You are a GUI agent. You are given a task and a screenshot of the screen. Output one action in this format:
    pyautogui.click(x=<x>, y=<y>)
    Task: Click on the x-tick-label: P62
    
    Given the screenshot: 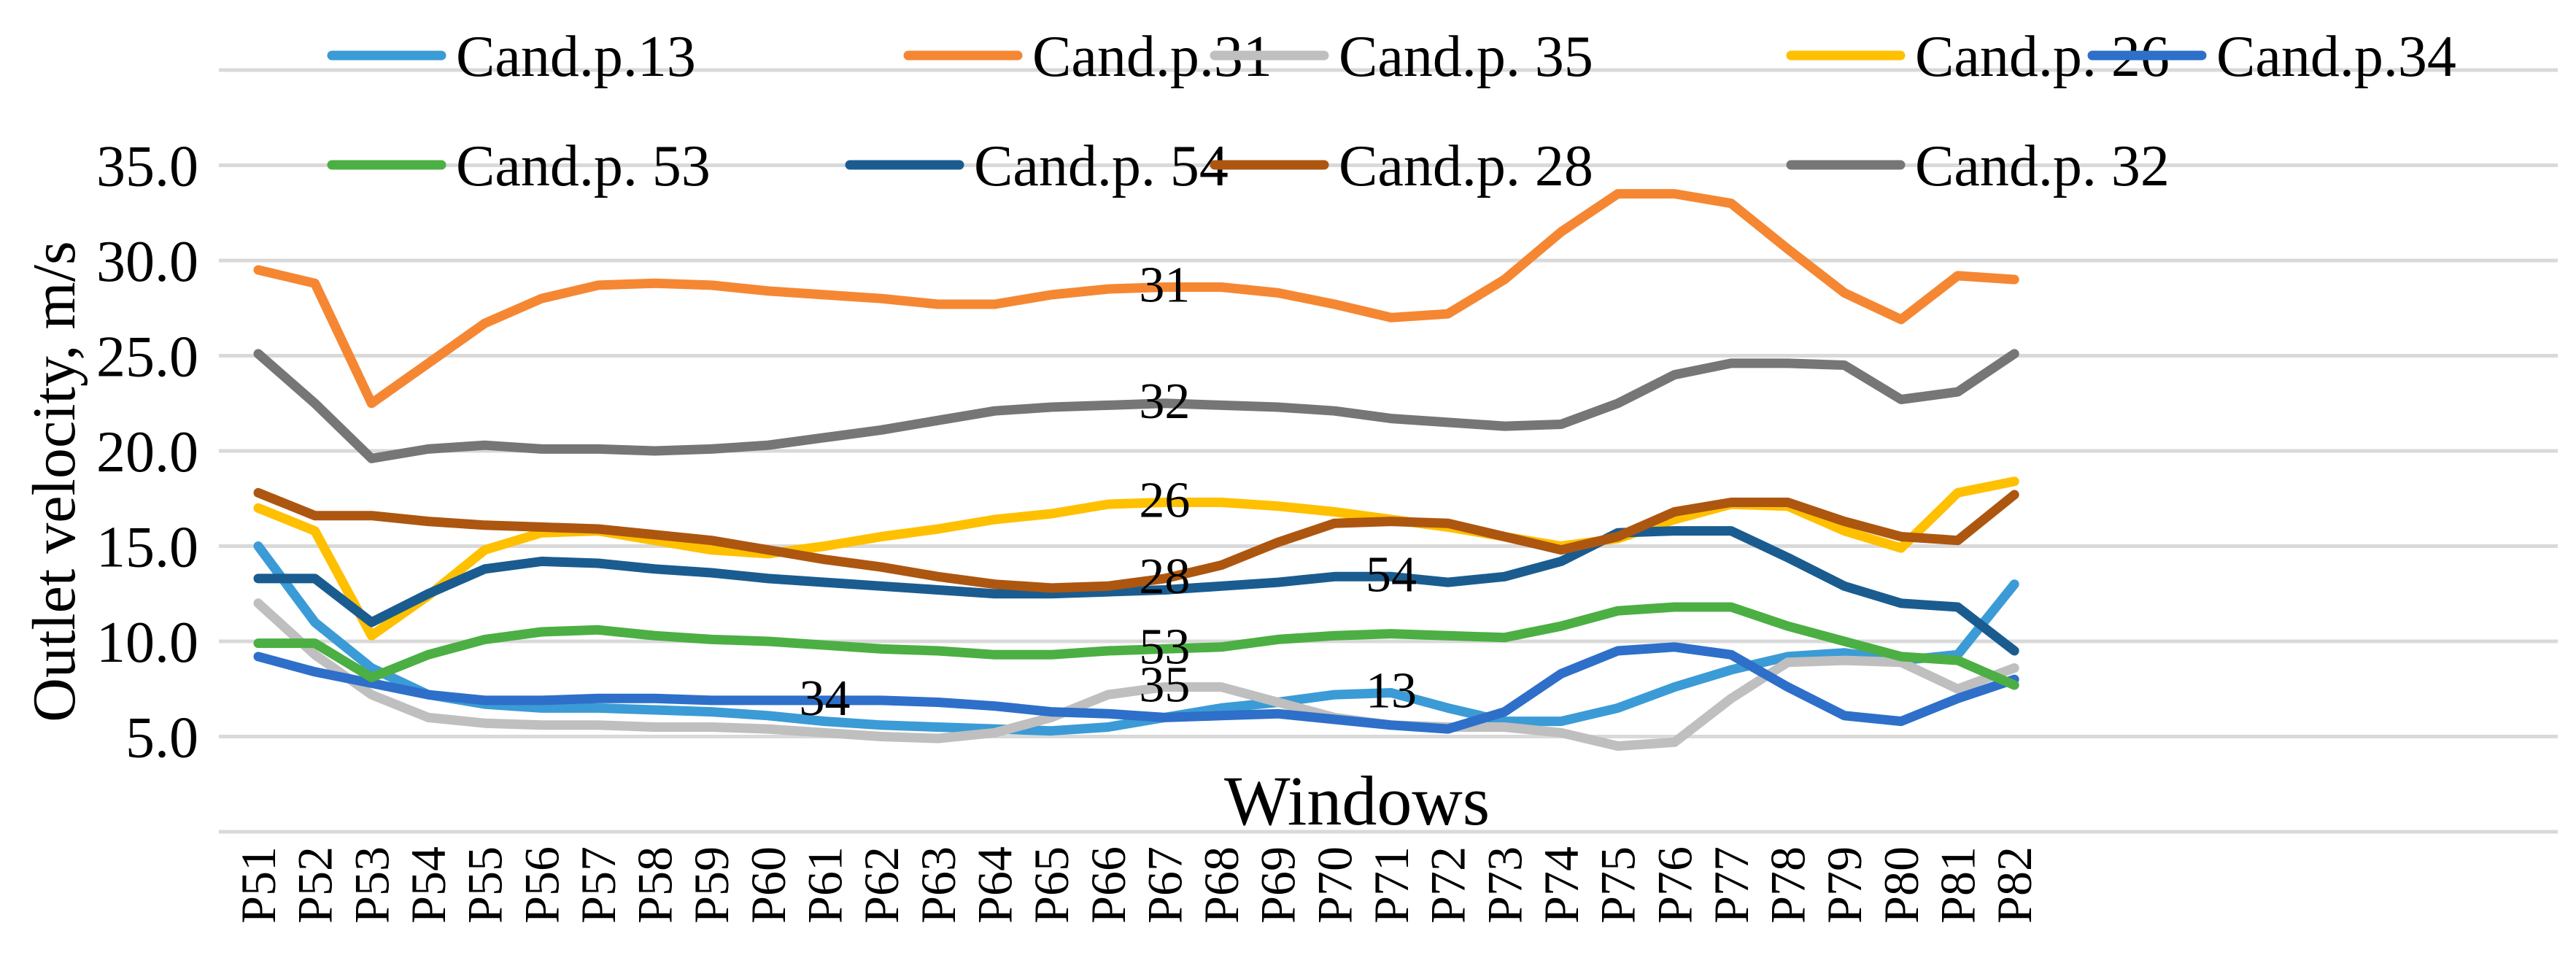 What is the action you would take?
    pyautogui.click(x=881, y=885)
    